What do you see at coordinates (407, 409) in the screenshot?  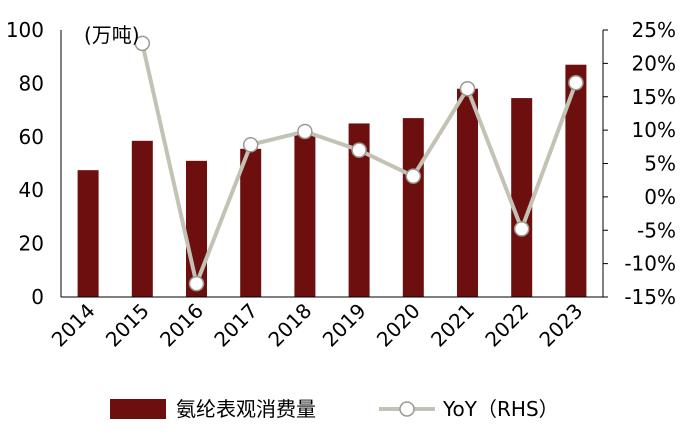 I see `legend-line-marker` at bounding box center [407, 409].